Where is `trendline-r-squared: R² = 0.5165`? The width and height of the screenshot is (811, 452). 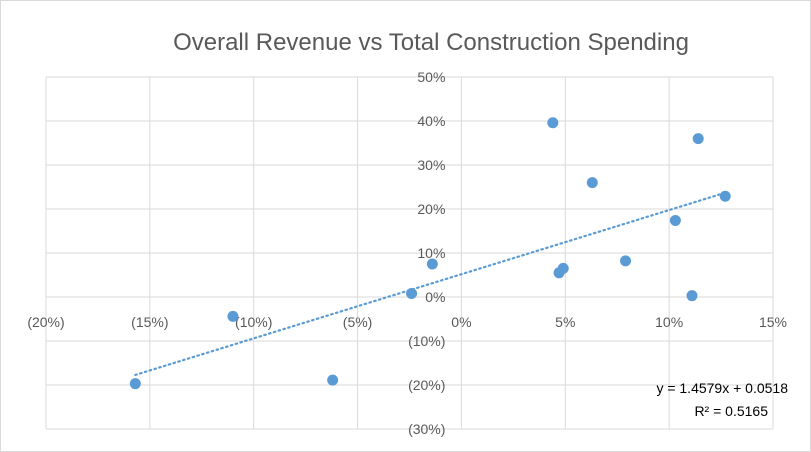 trendline-r-squared: R² = 0.5165 is located at coordinates (731, 411).